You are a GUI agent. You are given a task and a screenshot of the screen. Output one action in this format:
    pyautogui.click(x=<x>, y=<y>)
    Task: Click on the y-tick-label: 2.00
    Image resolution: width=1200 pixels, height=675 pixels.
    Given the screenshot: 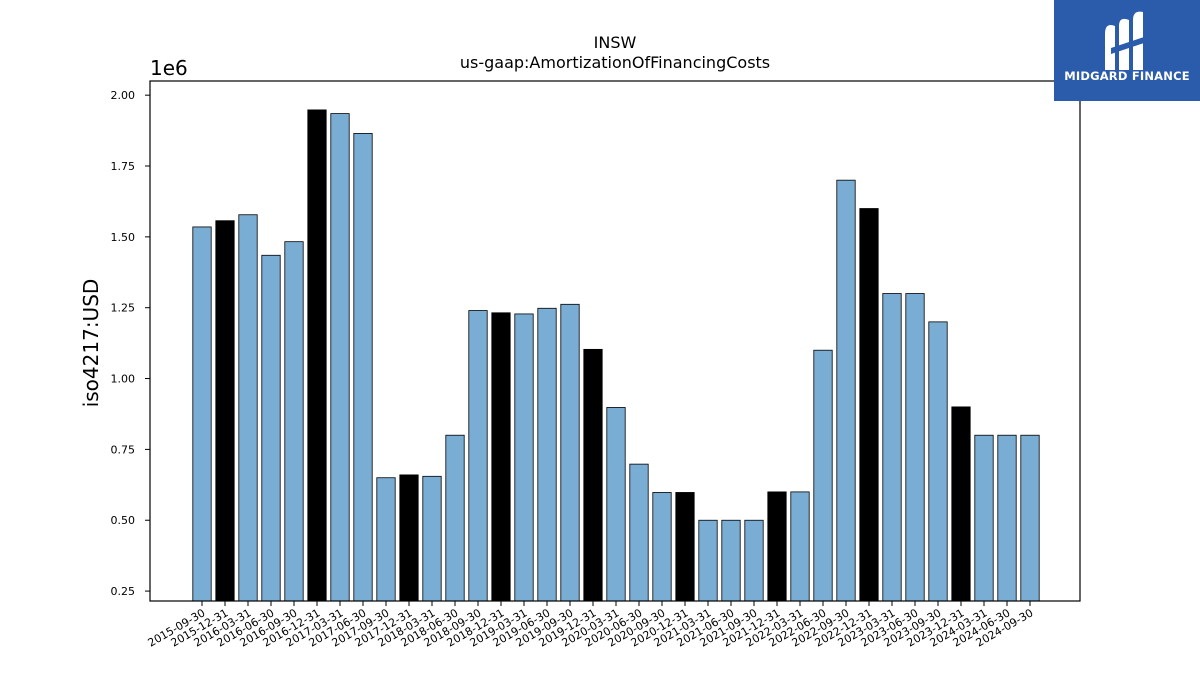 What is the action you would take?
    pyautogui.click(x=123, y=95)
    